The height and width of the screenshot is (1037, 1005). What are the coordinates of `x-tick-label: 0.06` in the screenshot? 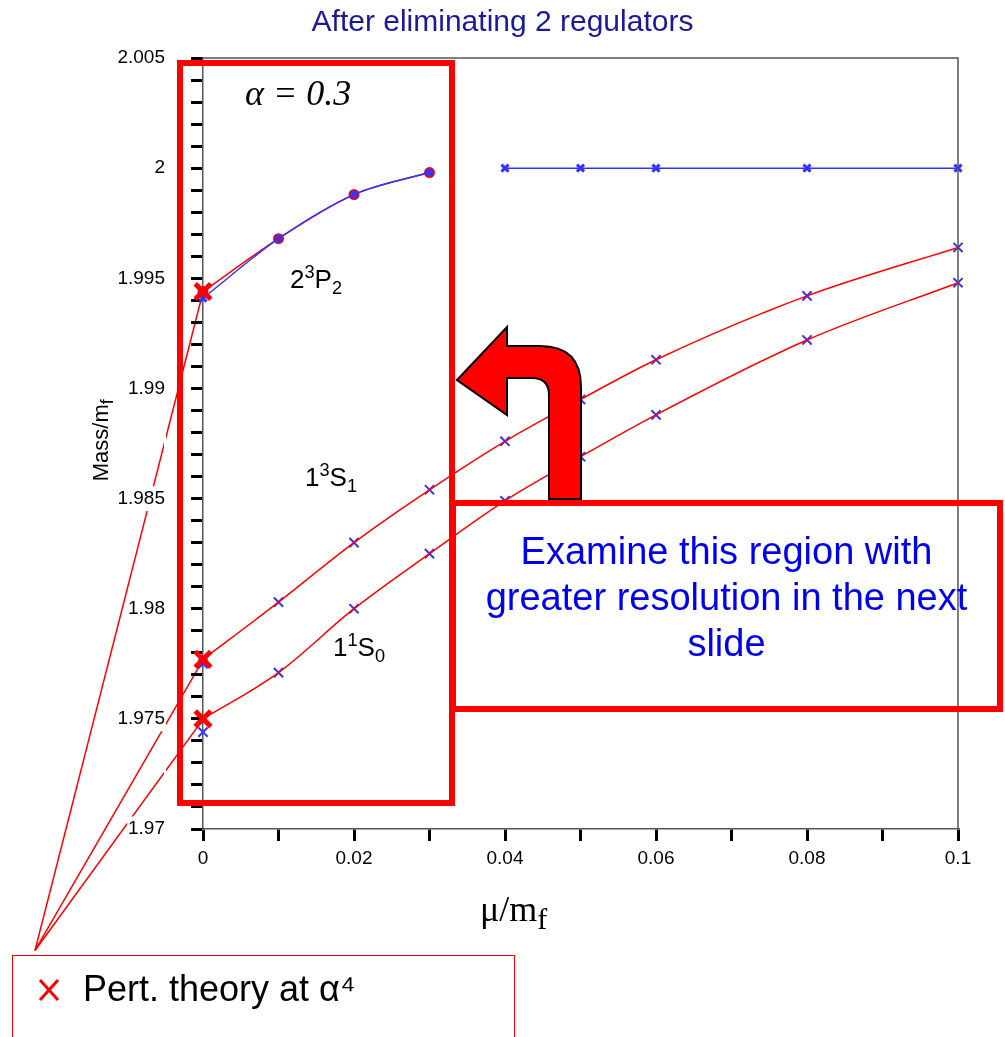 It's located at (656, 857).